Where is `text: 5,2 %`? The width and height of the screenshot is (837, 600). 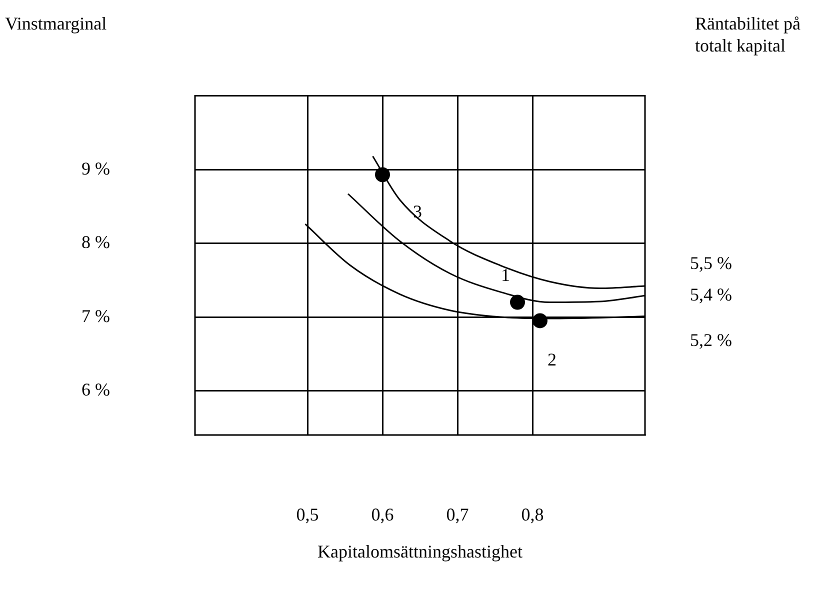 text: 5,2 % is located at coordinates (711, 340).